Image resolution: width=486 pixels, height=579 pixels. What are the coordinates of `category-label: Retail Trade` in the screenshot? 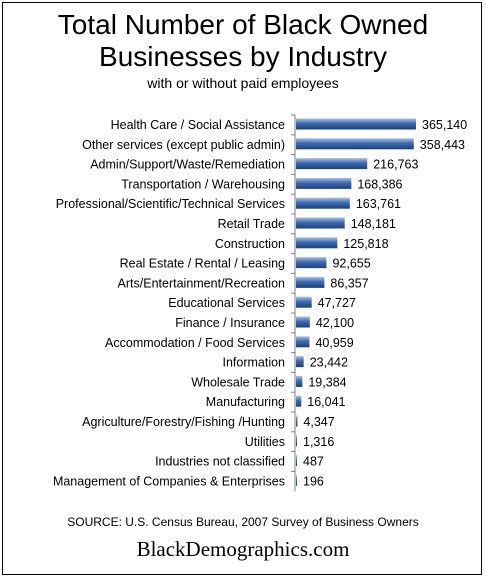 It's located at (251, 224).